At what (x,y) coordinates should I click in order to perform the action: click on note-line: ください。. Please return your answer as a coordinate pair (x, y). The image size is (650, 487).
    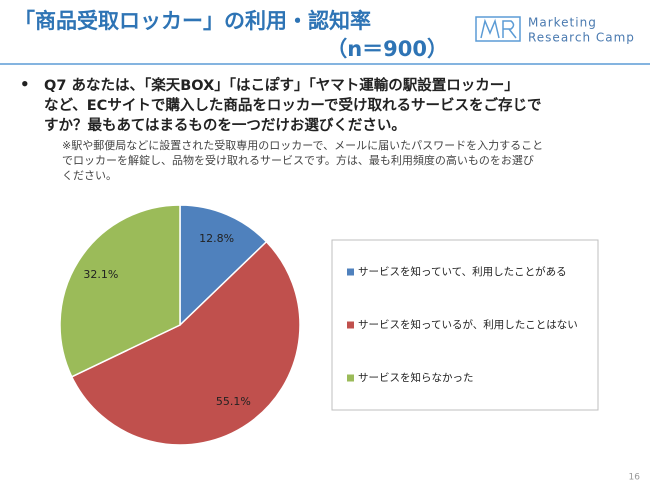
    Looking at the image, I should click on (89, 175).